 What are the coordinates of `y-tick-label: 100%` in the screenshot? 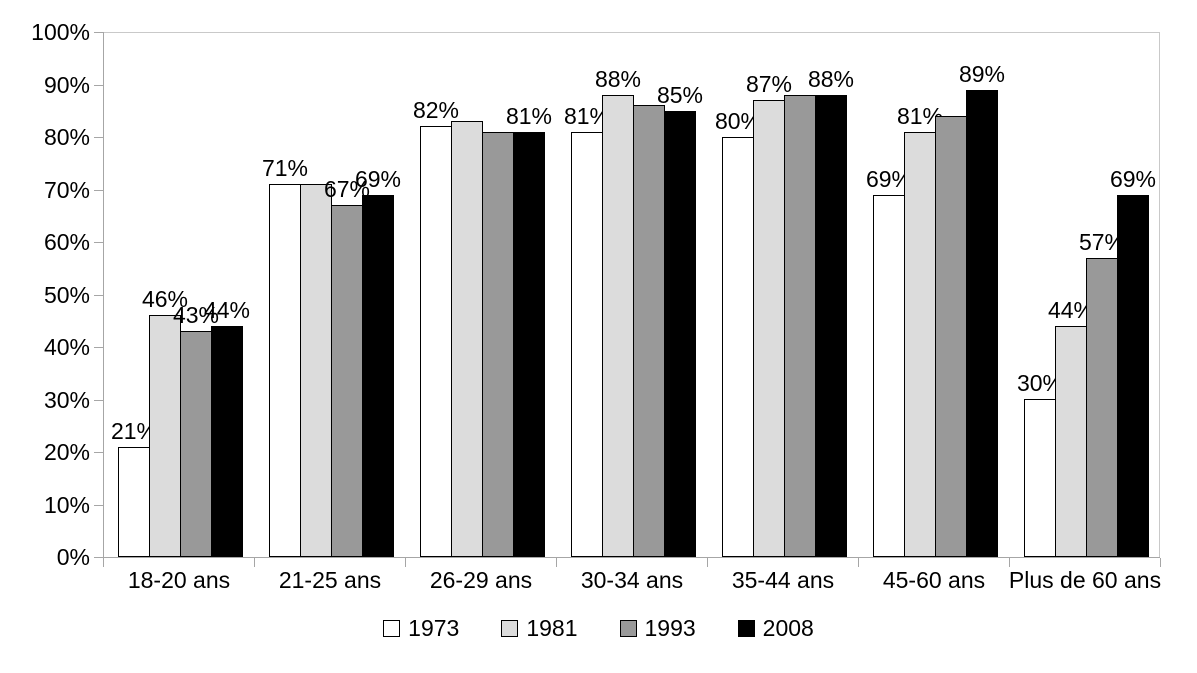 It's located at (60, 32).